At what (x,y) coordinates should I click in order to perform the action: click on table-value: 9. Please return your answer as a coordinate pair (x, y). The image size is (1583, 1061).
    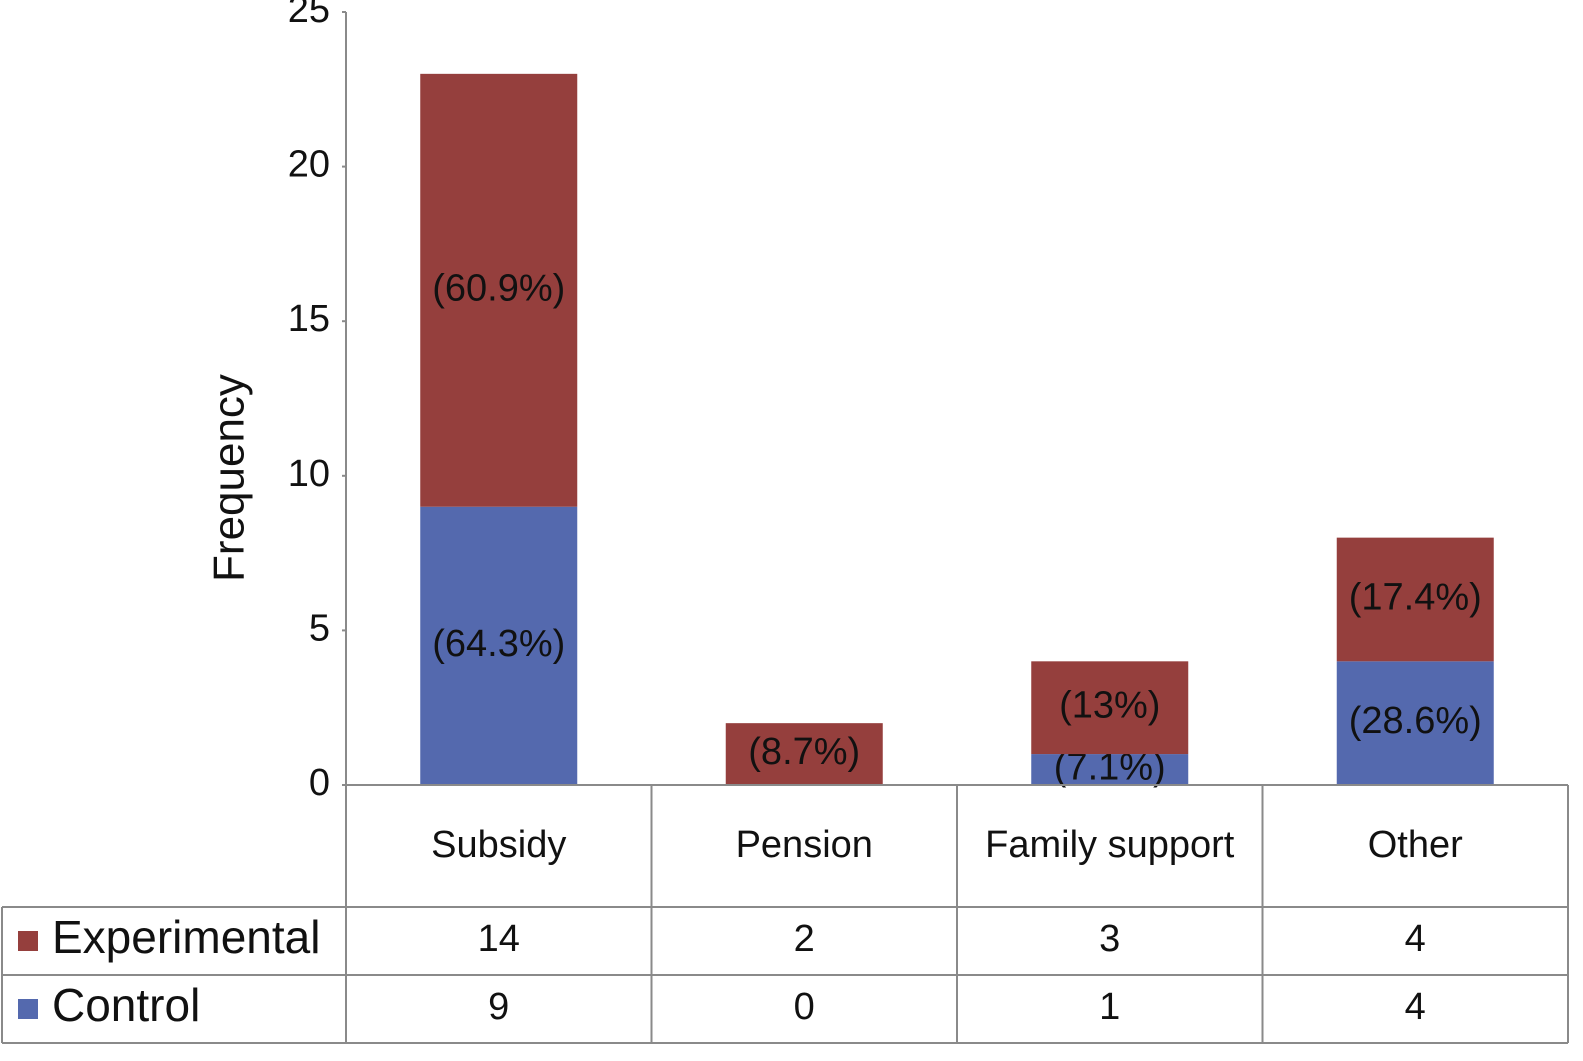
    Looking at the image, I should click on (498, 1007).